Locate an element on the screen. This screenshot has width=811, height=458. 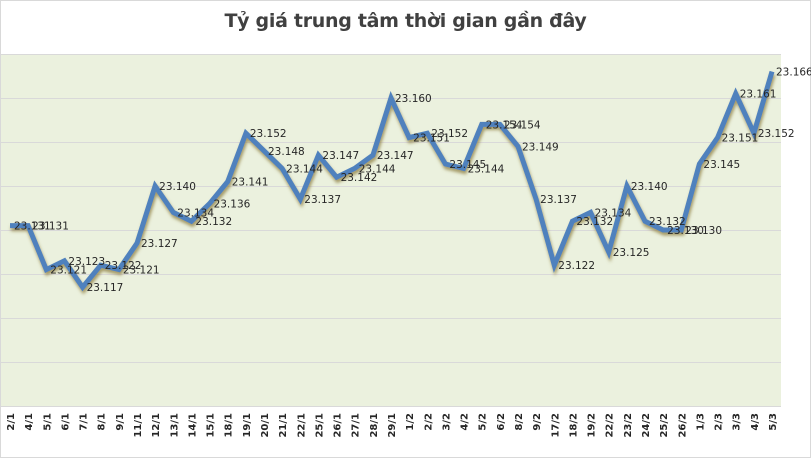
data-label: 23.141 is located at coordinates (250, 183).